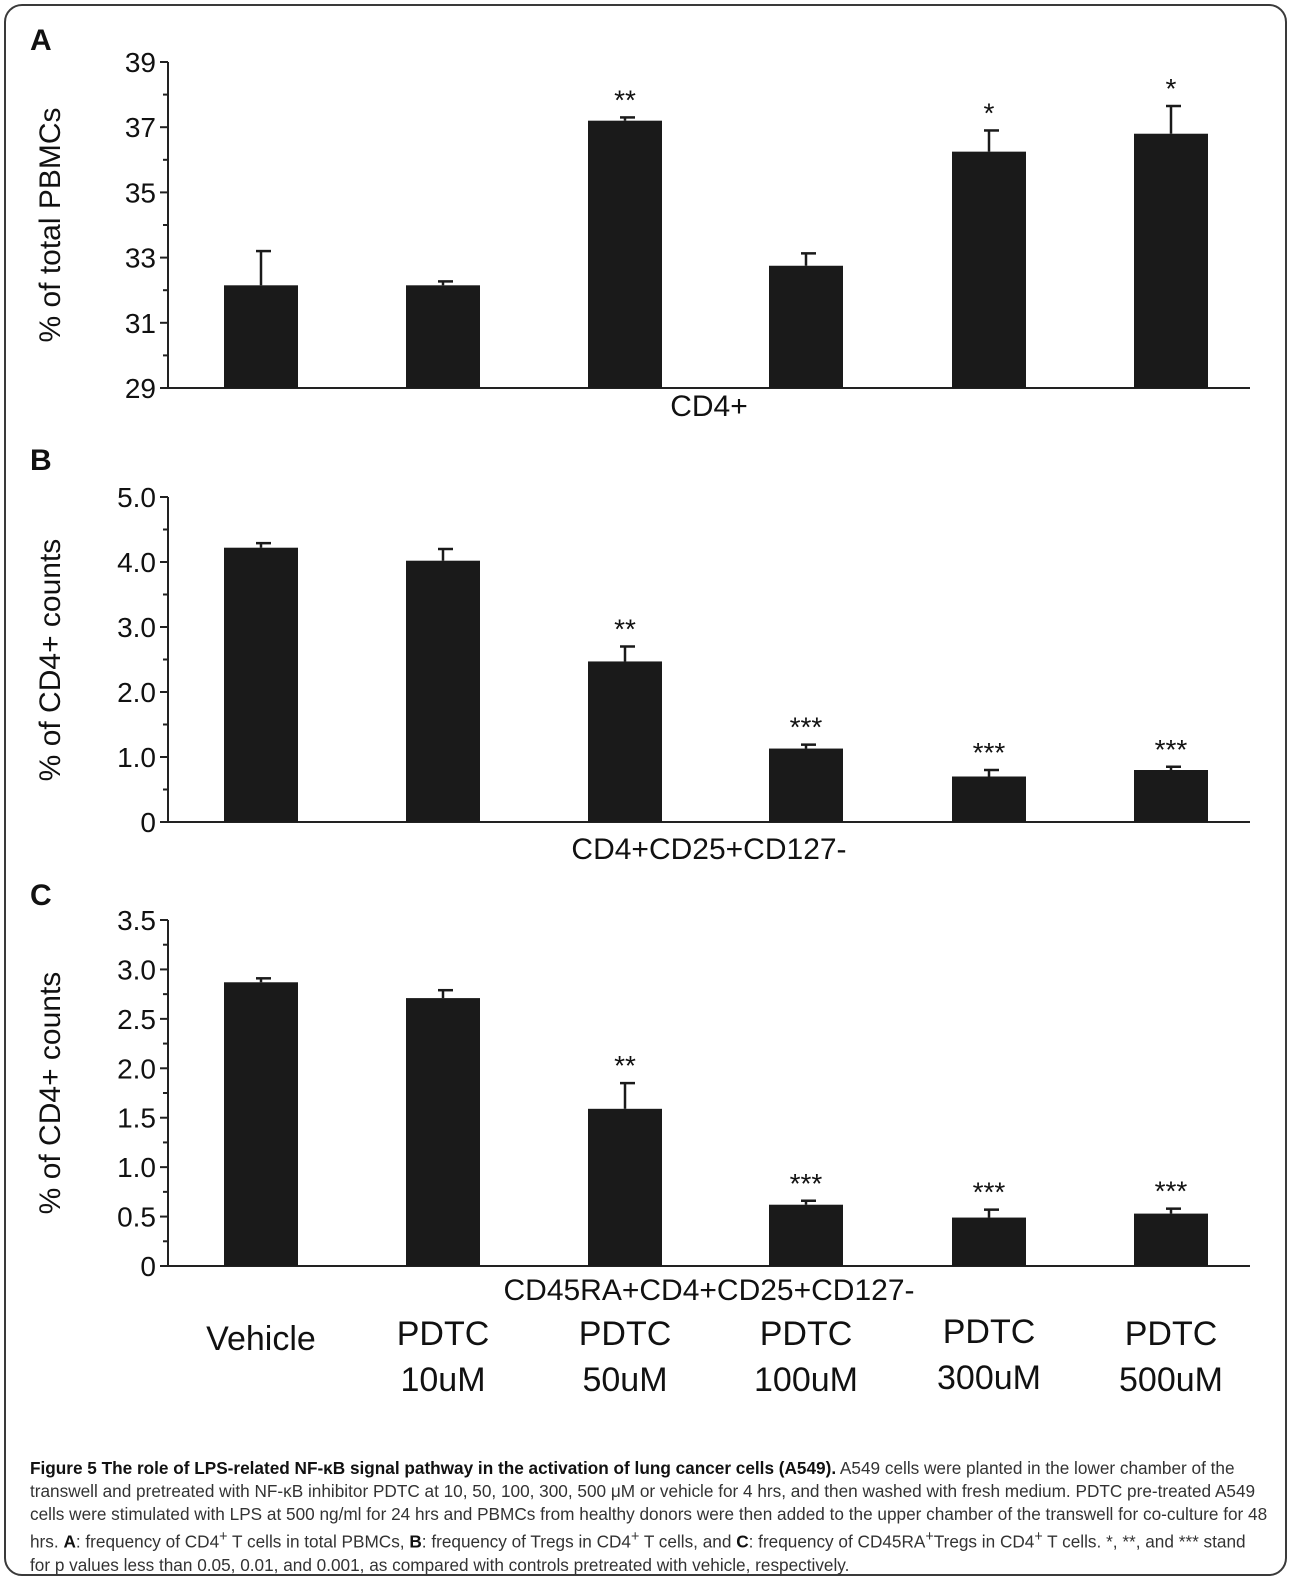 This screenshot has height=1582, width=1293. I want to click on panel-letter-B: B, so click(41, 460).